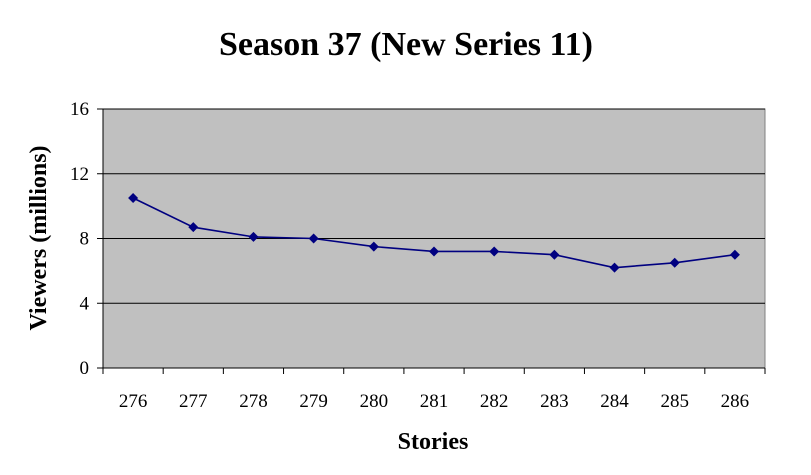 The height and width of the screenshot is (475, 811). I want to click on x-tick-label: 278, so click(253, 401).